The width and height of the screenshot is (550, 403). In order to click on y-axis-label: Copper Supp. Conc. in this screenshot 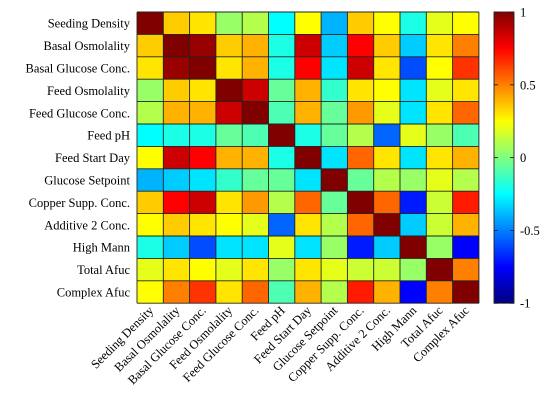, I will do `click(79, 203)`.